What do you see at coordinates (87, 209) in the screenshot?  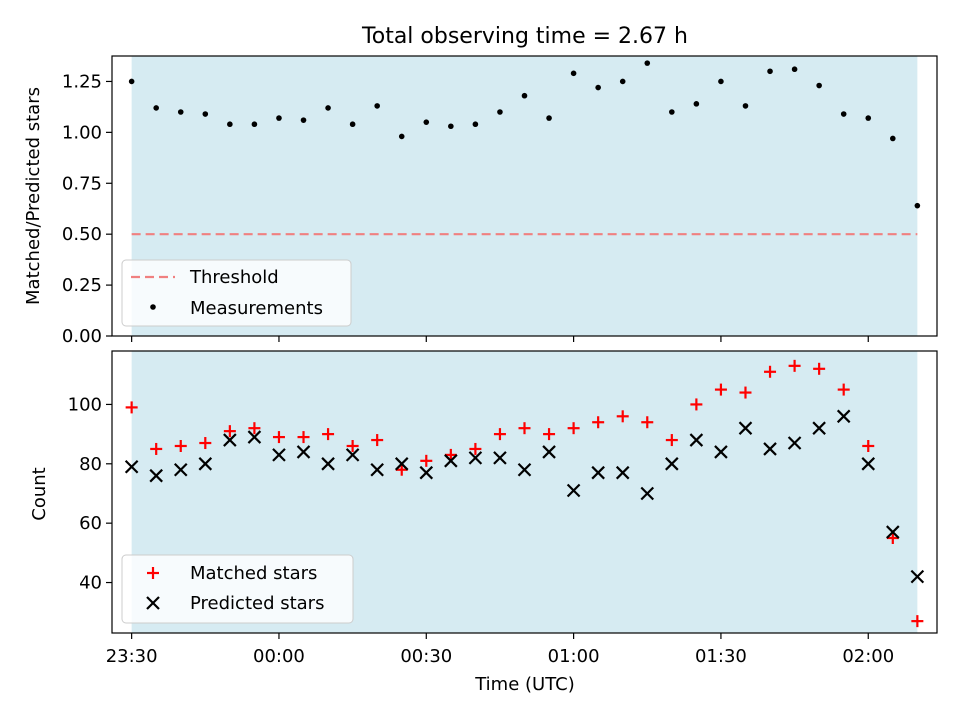 I see `top-y-axis-ticks: 0.00 0.25 0.50 0.75 1.00 1.25` at bounding box center [87, 209].